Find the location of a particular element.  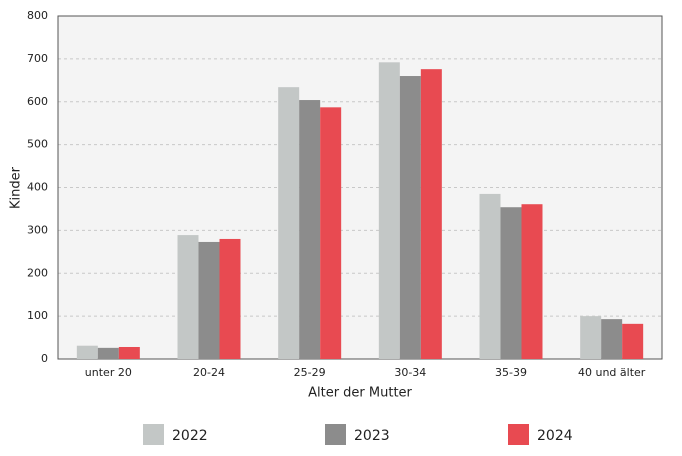

y-axis-label: Kinder is located at coordinates (16, 187).